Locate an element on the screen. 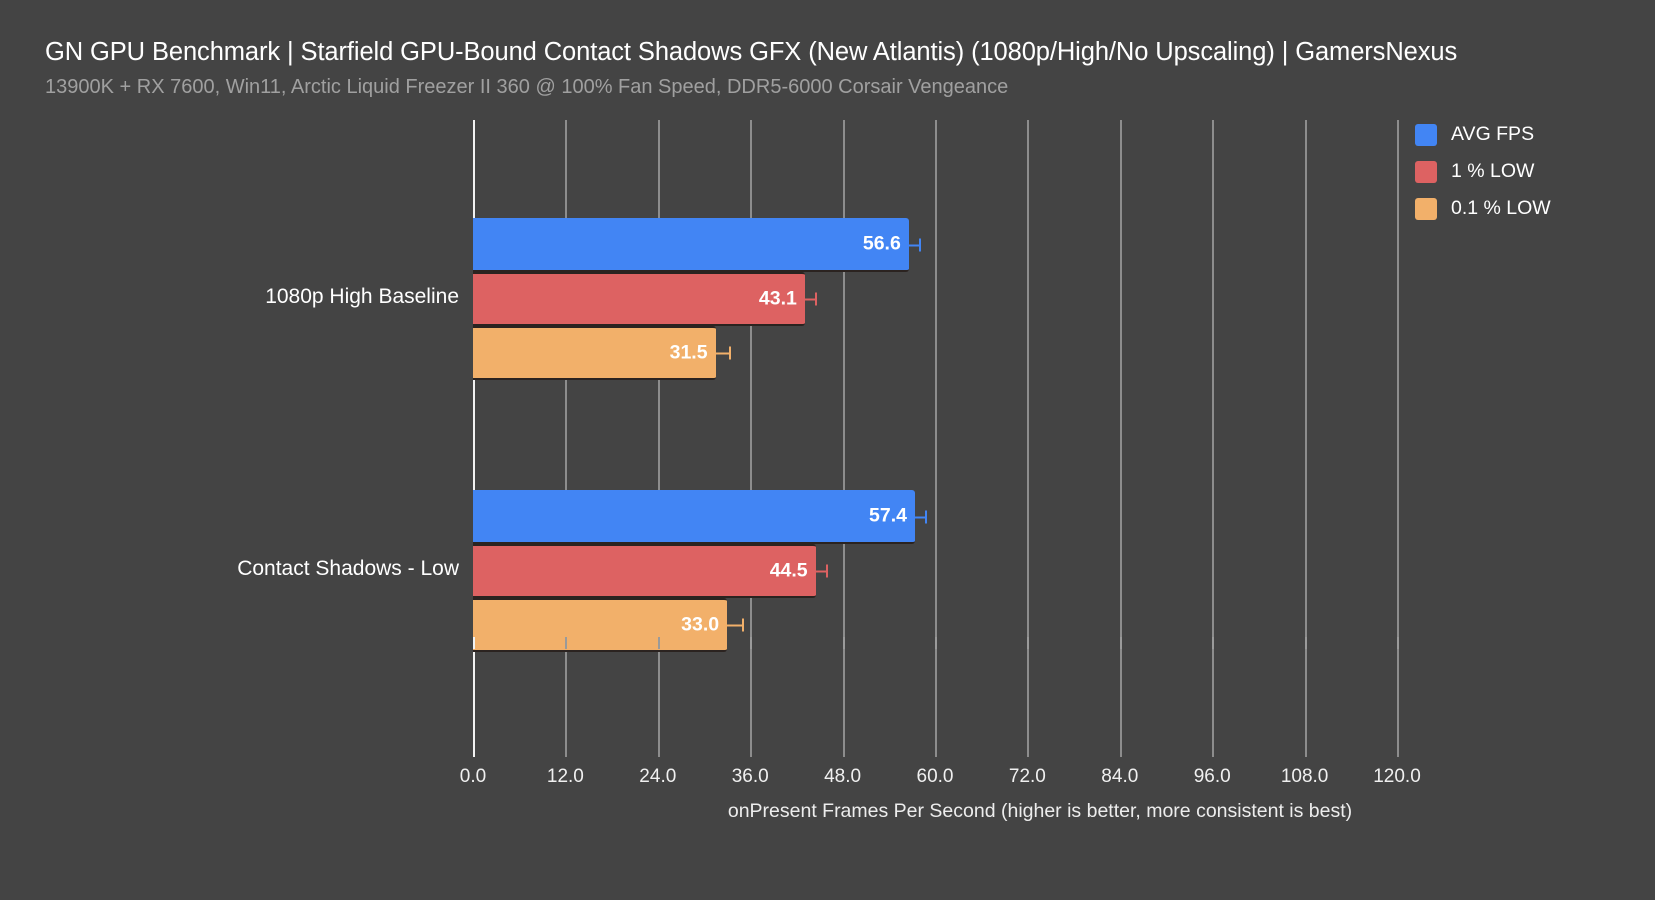 This screenshot has height=900, width=1655. category-label: 1080p High Baseline is located at coordinates (362, 296).